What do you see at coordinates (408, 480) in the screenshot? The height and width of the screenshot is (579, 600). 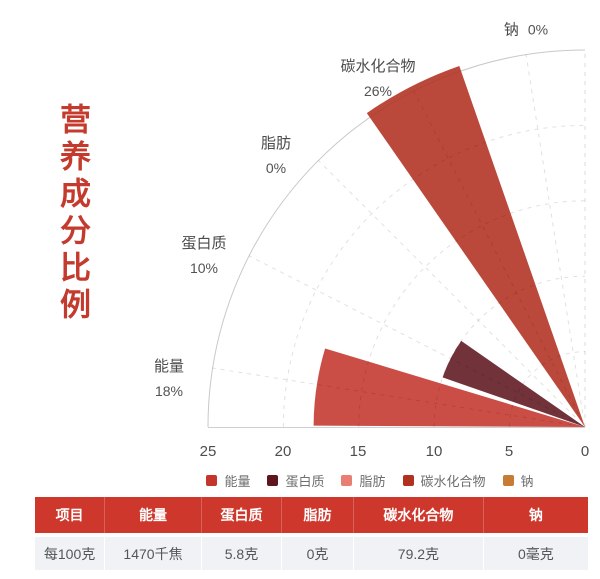 I see `legend-swatch-carbohydrate` at bounding box center [408, 480].